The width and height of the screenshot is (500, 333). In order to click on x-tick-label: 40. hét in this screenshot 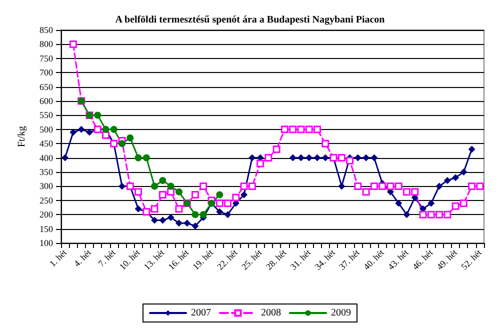, I will do `click(373, 259)`.